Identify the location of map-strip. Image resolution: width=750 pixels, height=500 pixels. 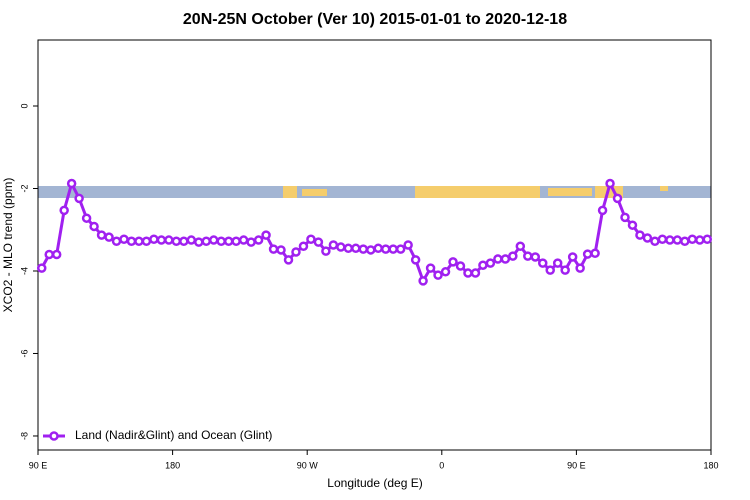
(374, 192).